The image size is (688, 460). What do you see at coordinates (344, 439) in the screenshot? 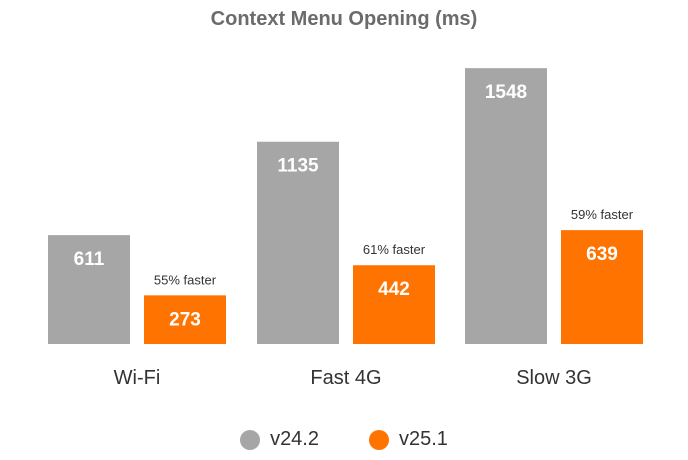
I see `legend: v24.2 v25.1` at bounding box center [344, 439].